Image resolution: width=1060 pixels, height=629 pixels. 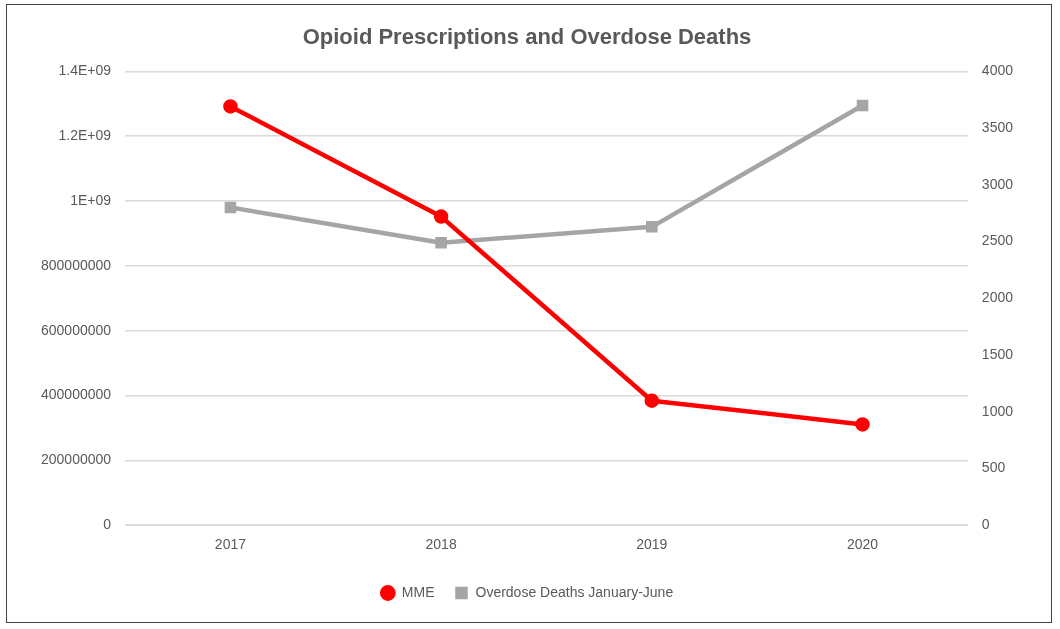 I want to click on y-tick-label: 1E+09, so click(x=91, y=199).